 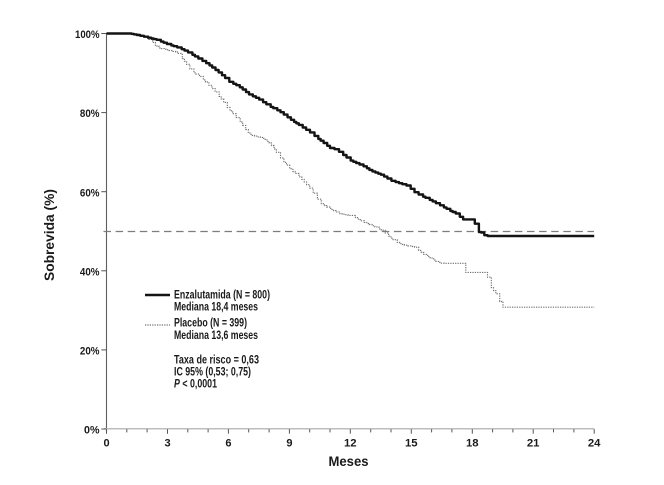 What do you see at coordinates (228, 444) in the screenshot?
I see `svg-text: 6` at bounding box center [228, 444].